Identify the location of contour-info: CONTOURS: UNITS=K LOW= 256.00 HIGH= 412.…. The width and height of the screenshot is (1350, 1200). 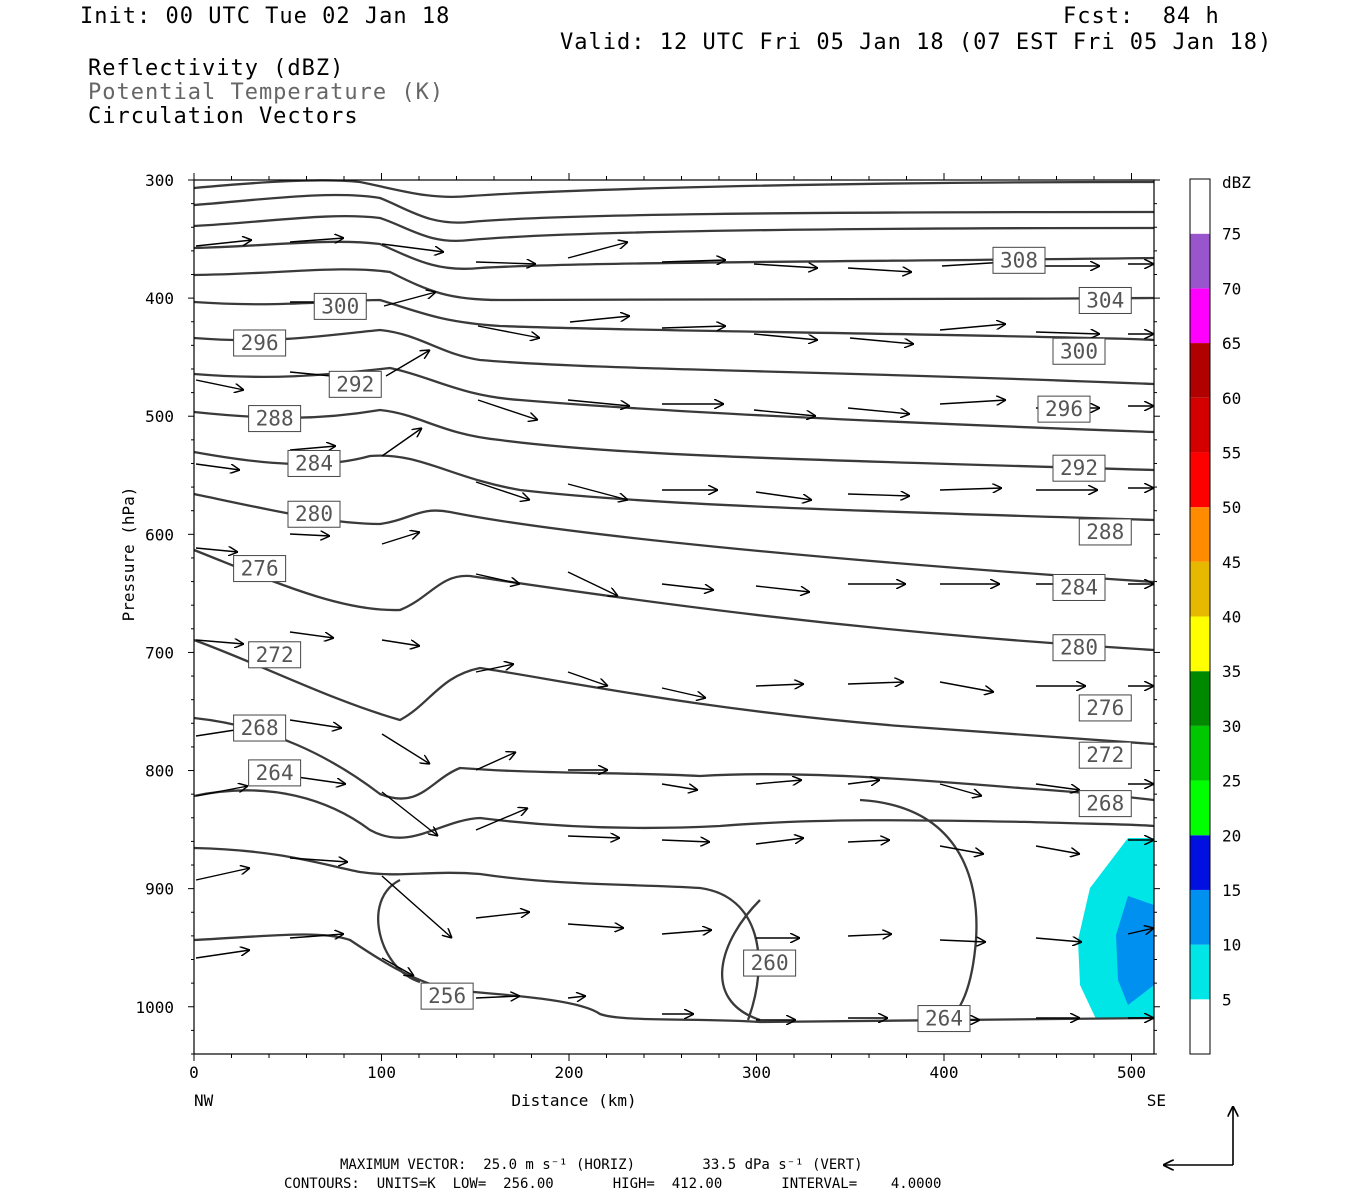
(613, 1184).